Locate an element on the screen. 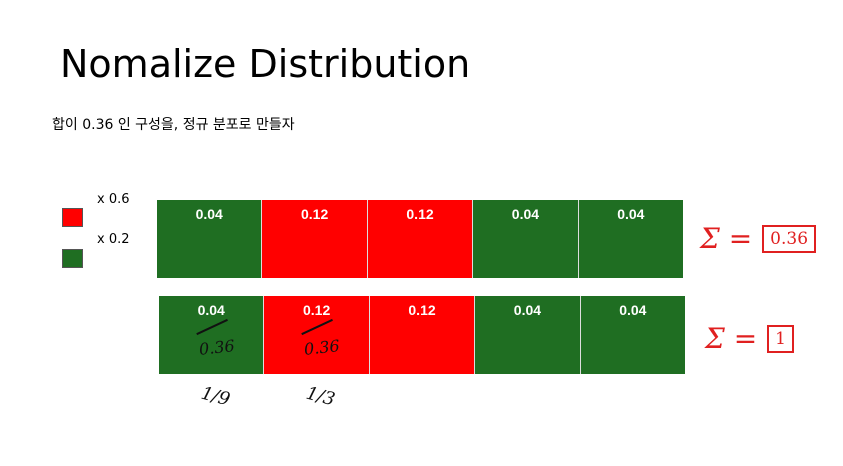 This screenshot has width=843, height=466. handwritten-fraction: 1/9 is located at coordinates (215, 396).